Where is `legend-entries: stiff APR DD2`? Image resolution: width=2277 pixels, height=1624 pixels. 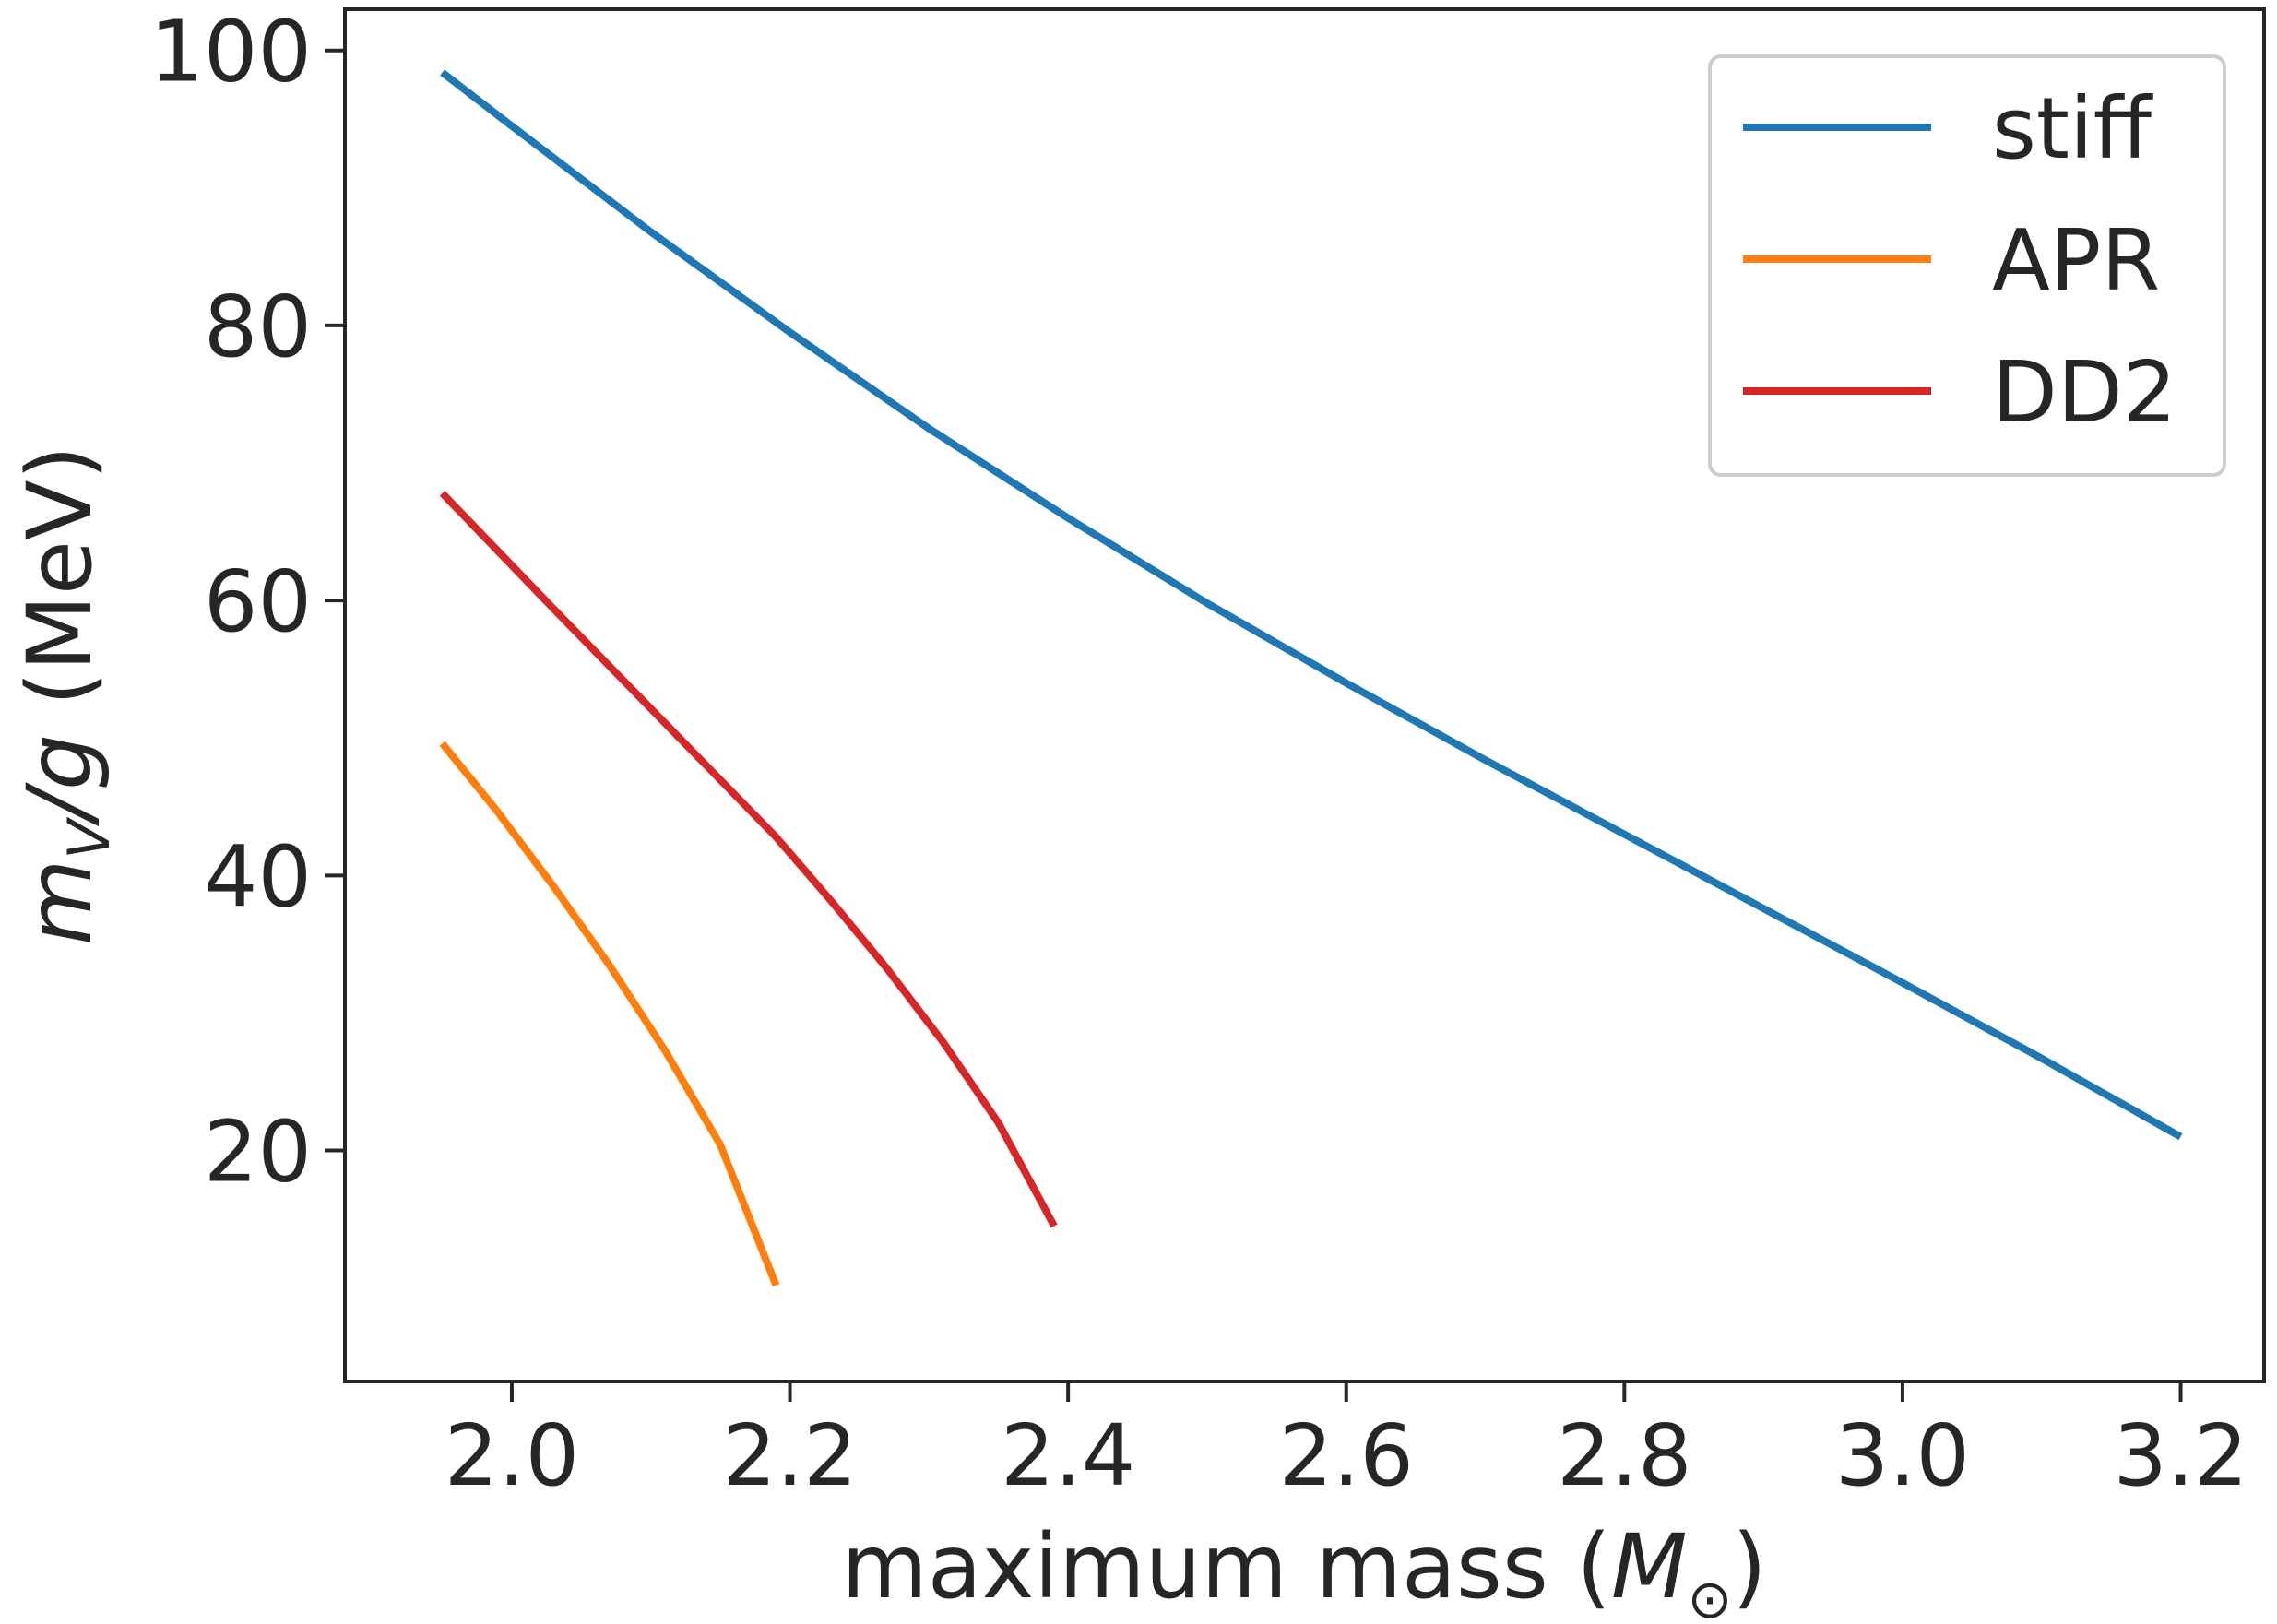
legend-entries: stiff APR DD2 is located at coordinates (1959, 261).